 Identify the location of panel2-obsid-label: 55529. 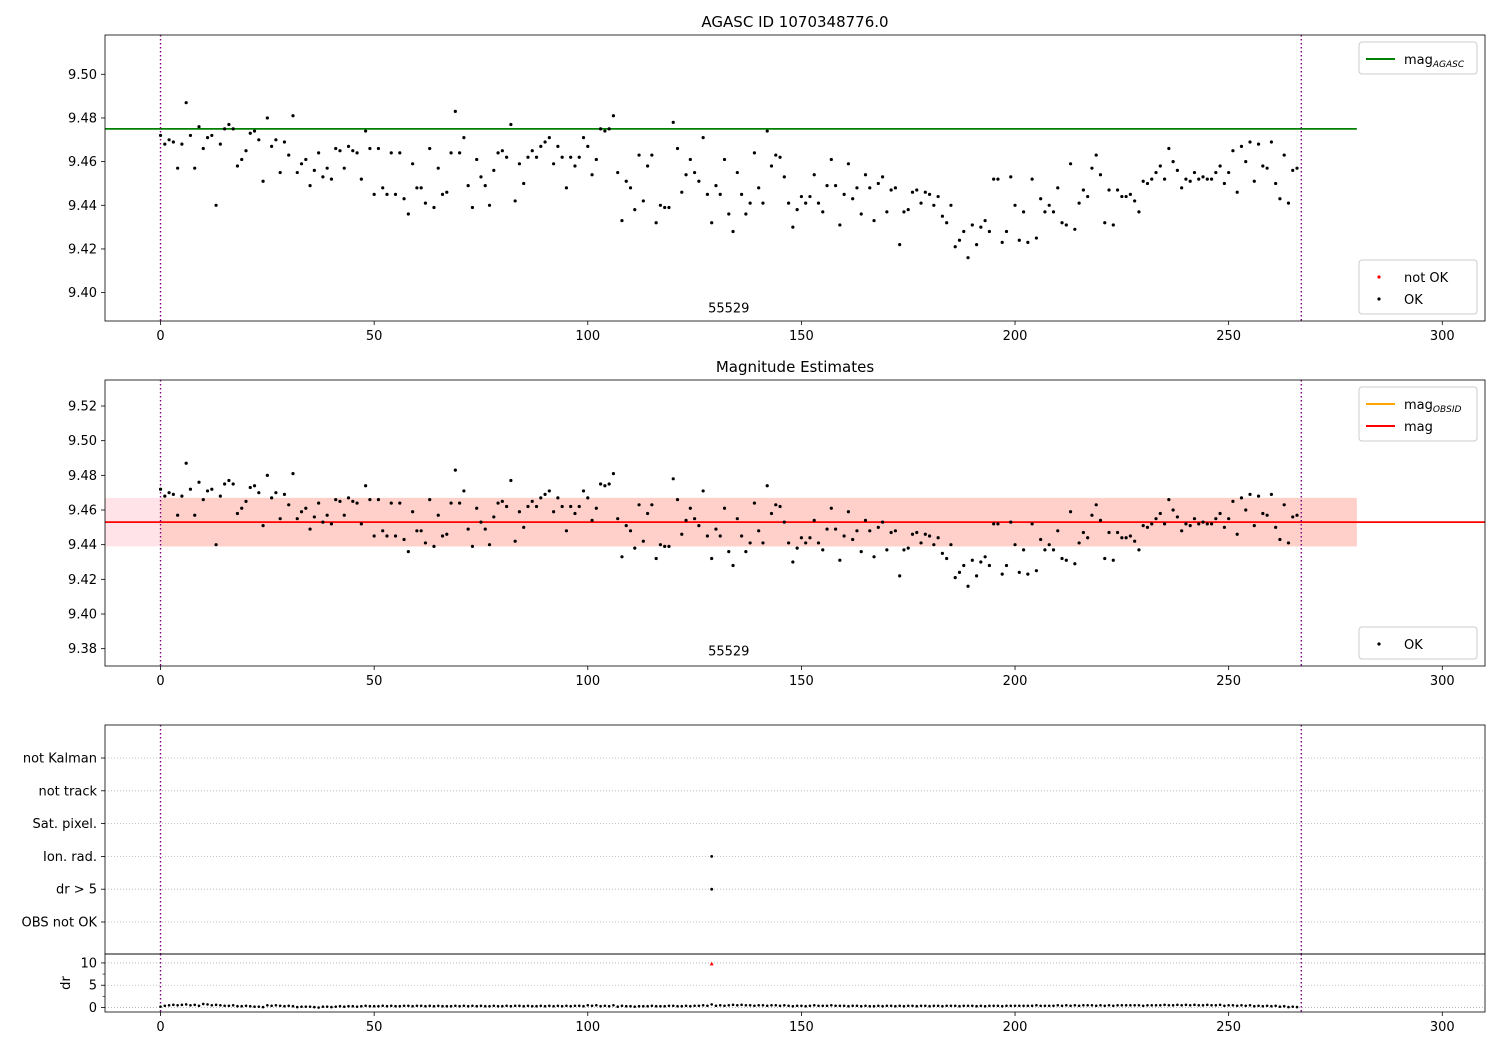
(728, 652).